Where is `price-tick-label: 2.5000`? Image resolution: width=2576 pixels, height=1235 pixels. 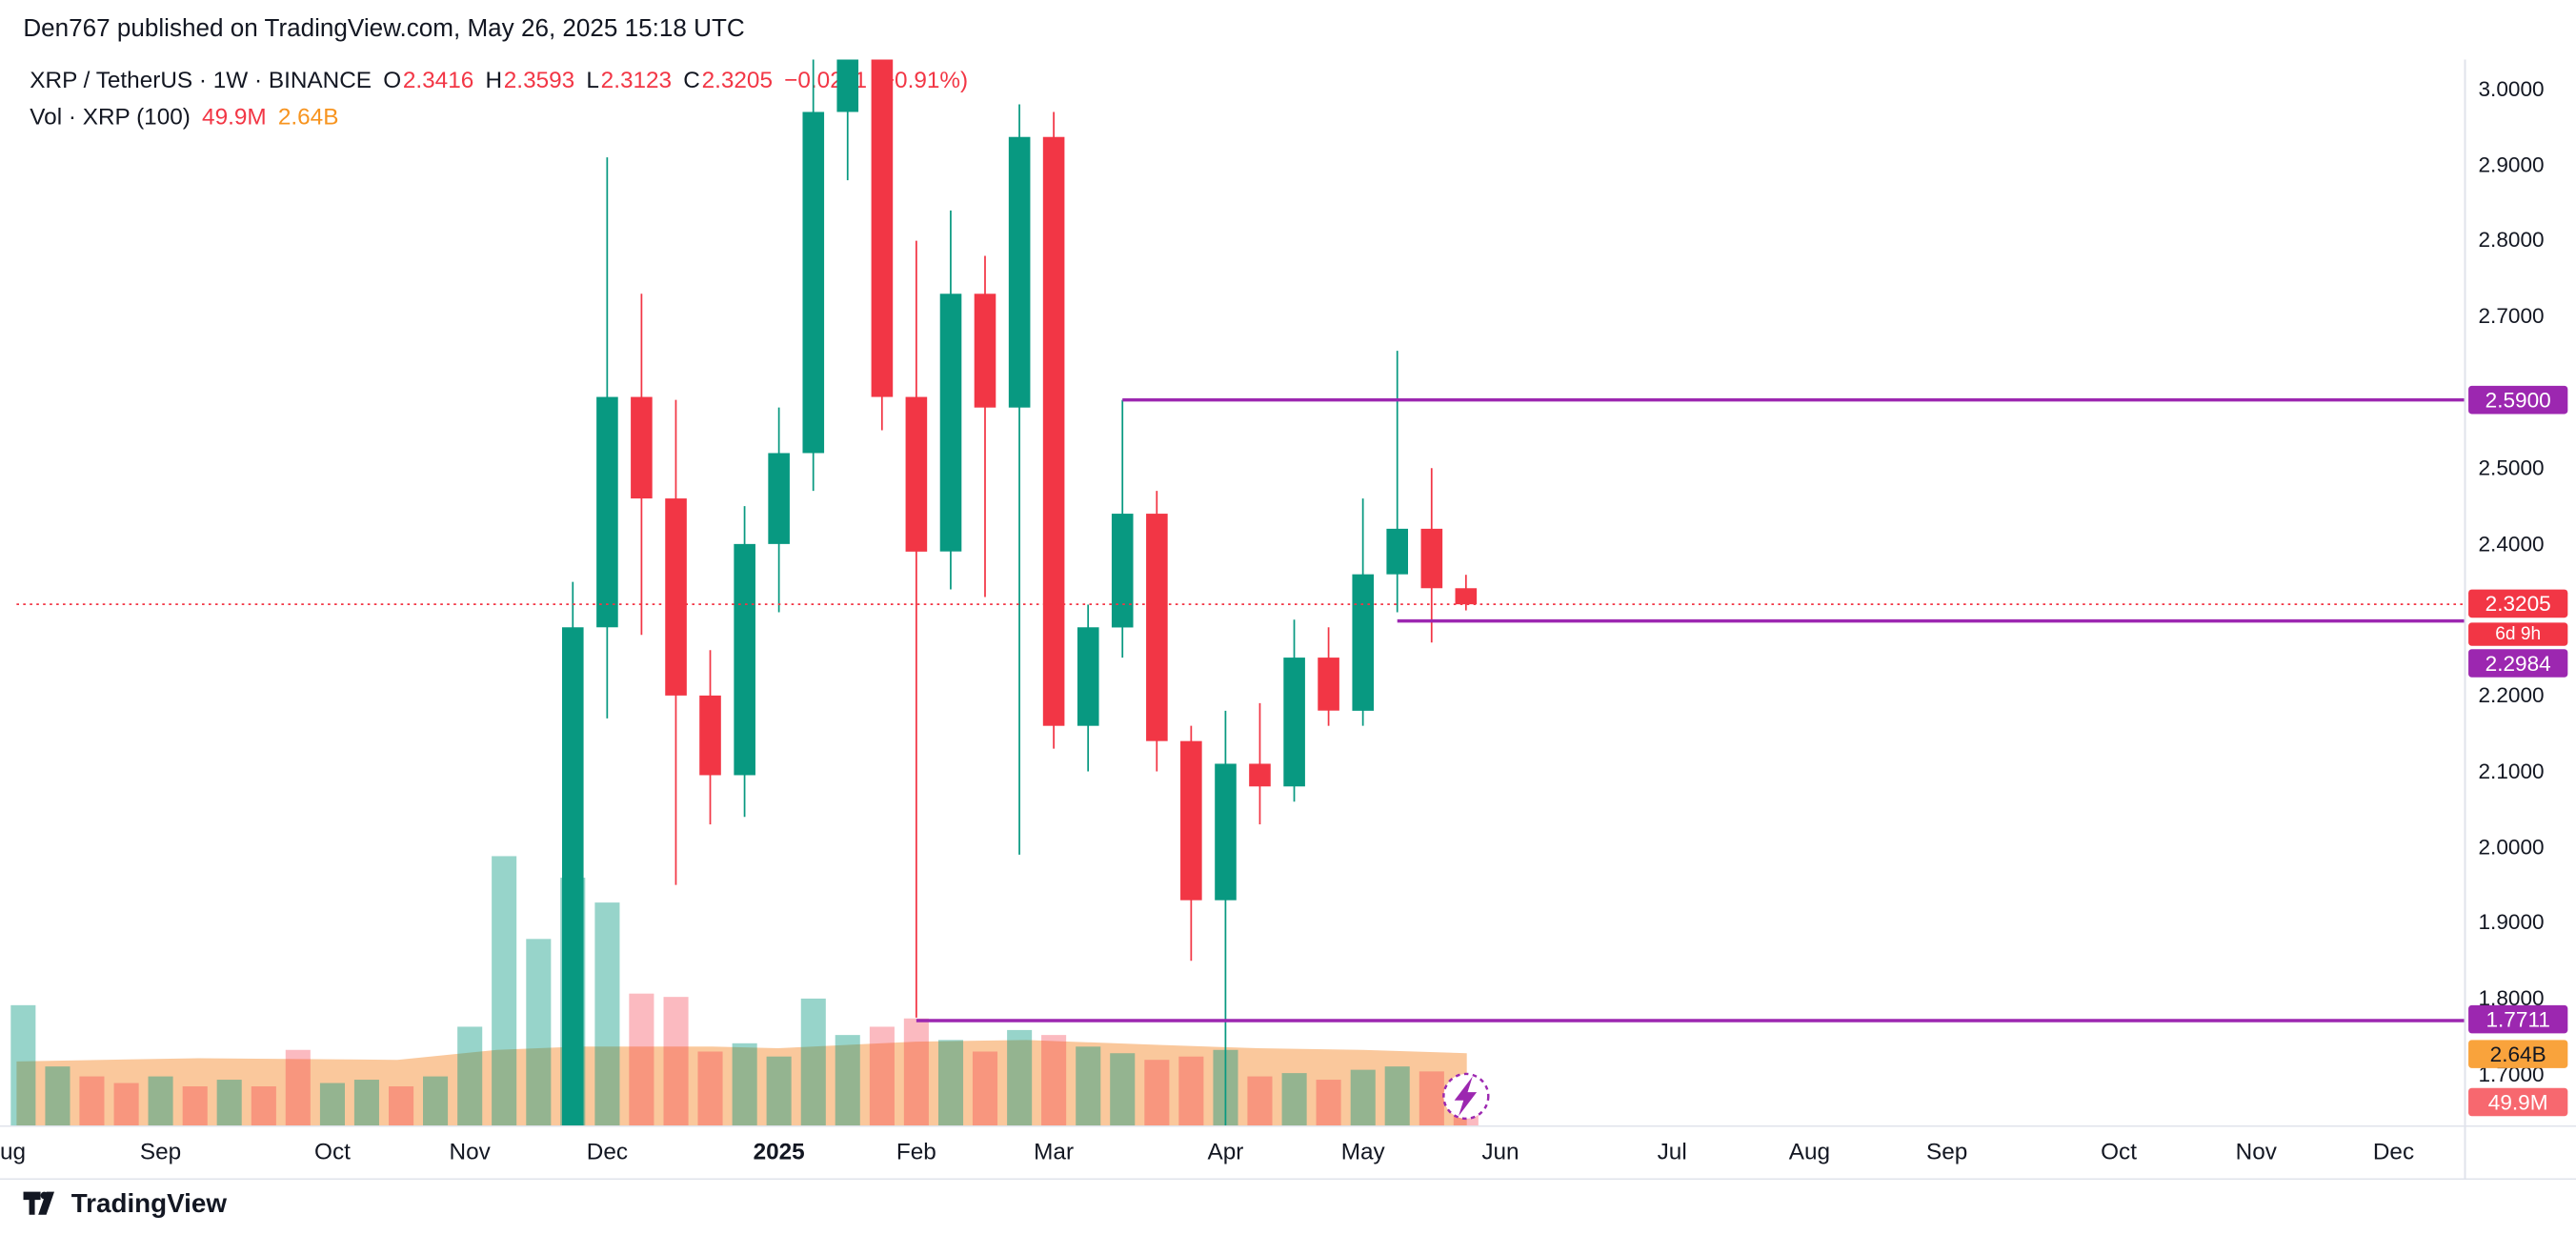 price-tick-label: 2.5000 is located at coordinates (2511, 467).